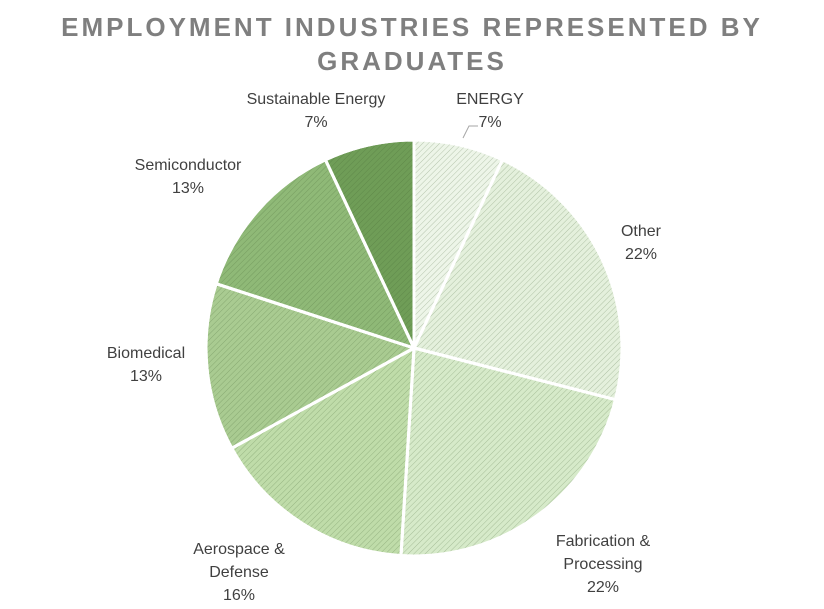 This screenshot has height=609, width=824. Describe the element at coordinates (315, 254) in the screenshot. I see `pie-slice-semiconductor` at that location.